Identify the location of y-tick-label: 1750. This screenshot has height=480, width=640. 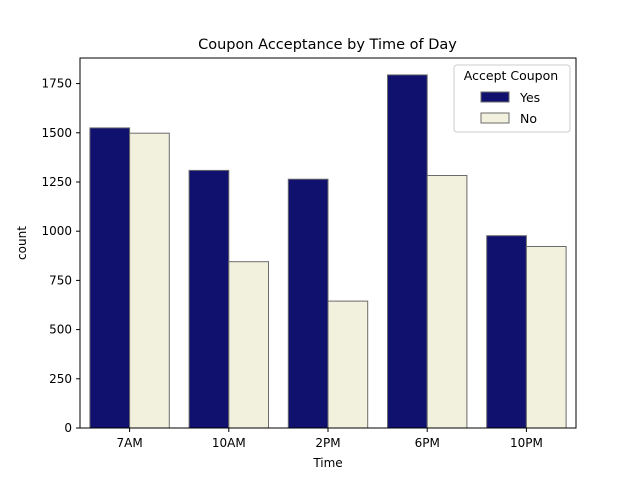
(56, 84).